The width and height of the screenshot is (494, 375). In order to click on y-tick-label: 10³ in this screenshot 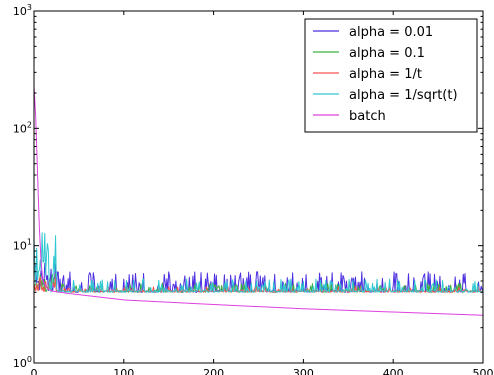, I will do `click(22, 10)`.